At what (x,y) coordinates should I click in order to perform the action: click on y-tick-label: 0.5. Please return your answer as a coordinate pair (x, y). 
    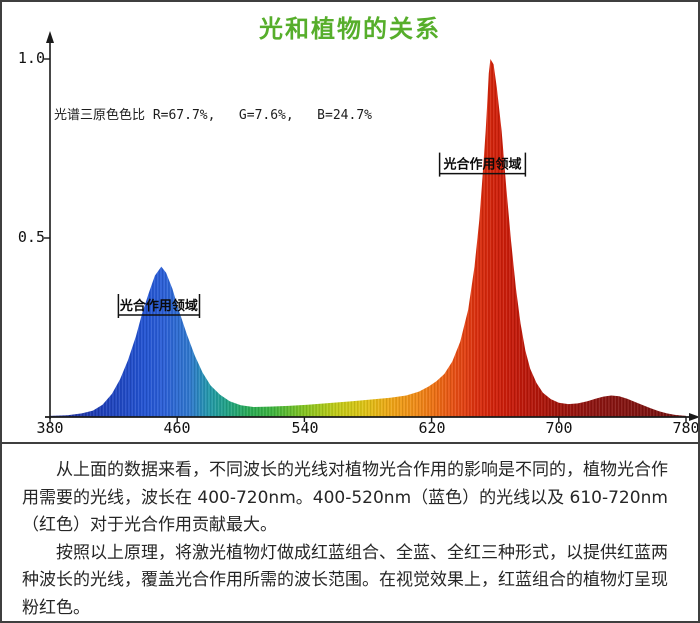
    Looking at the image, I should click on (31, 237).